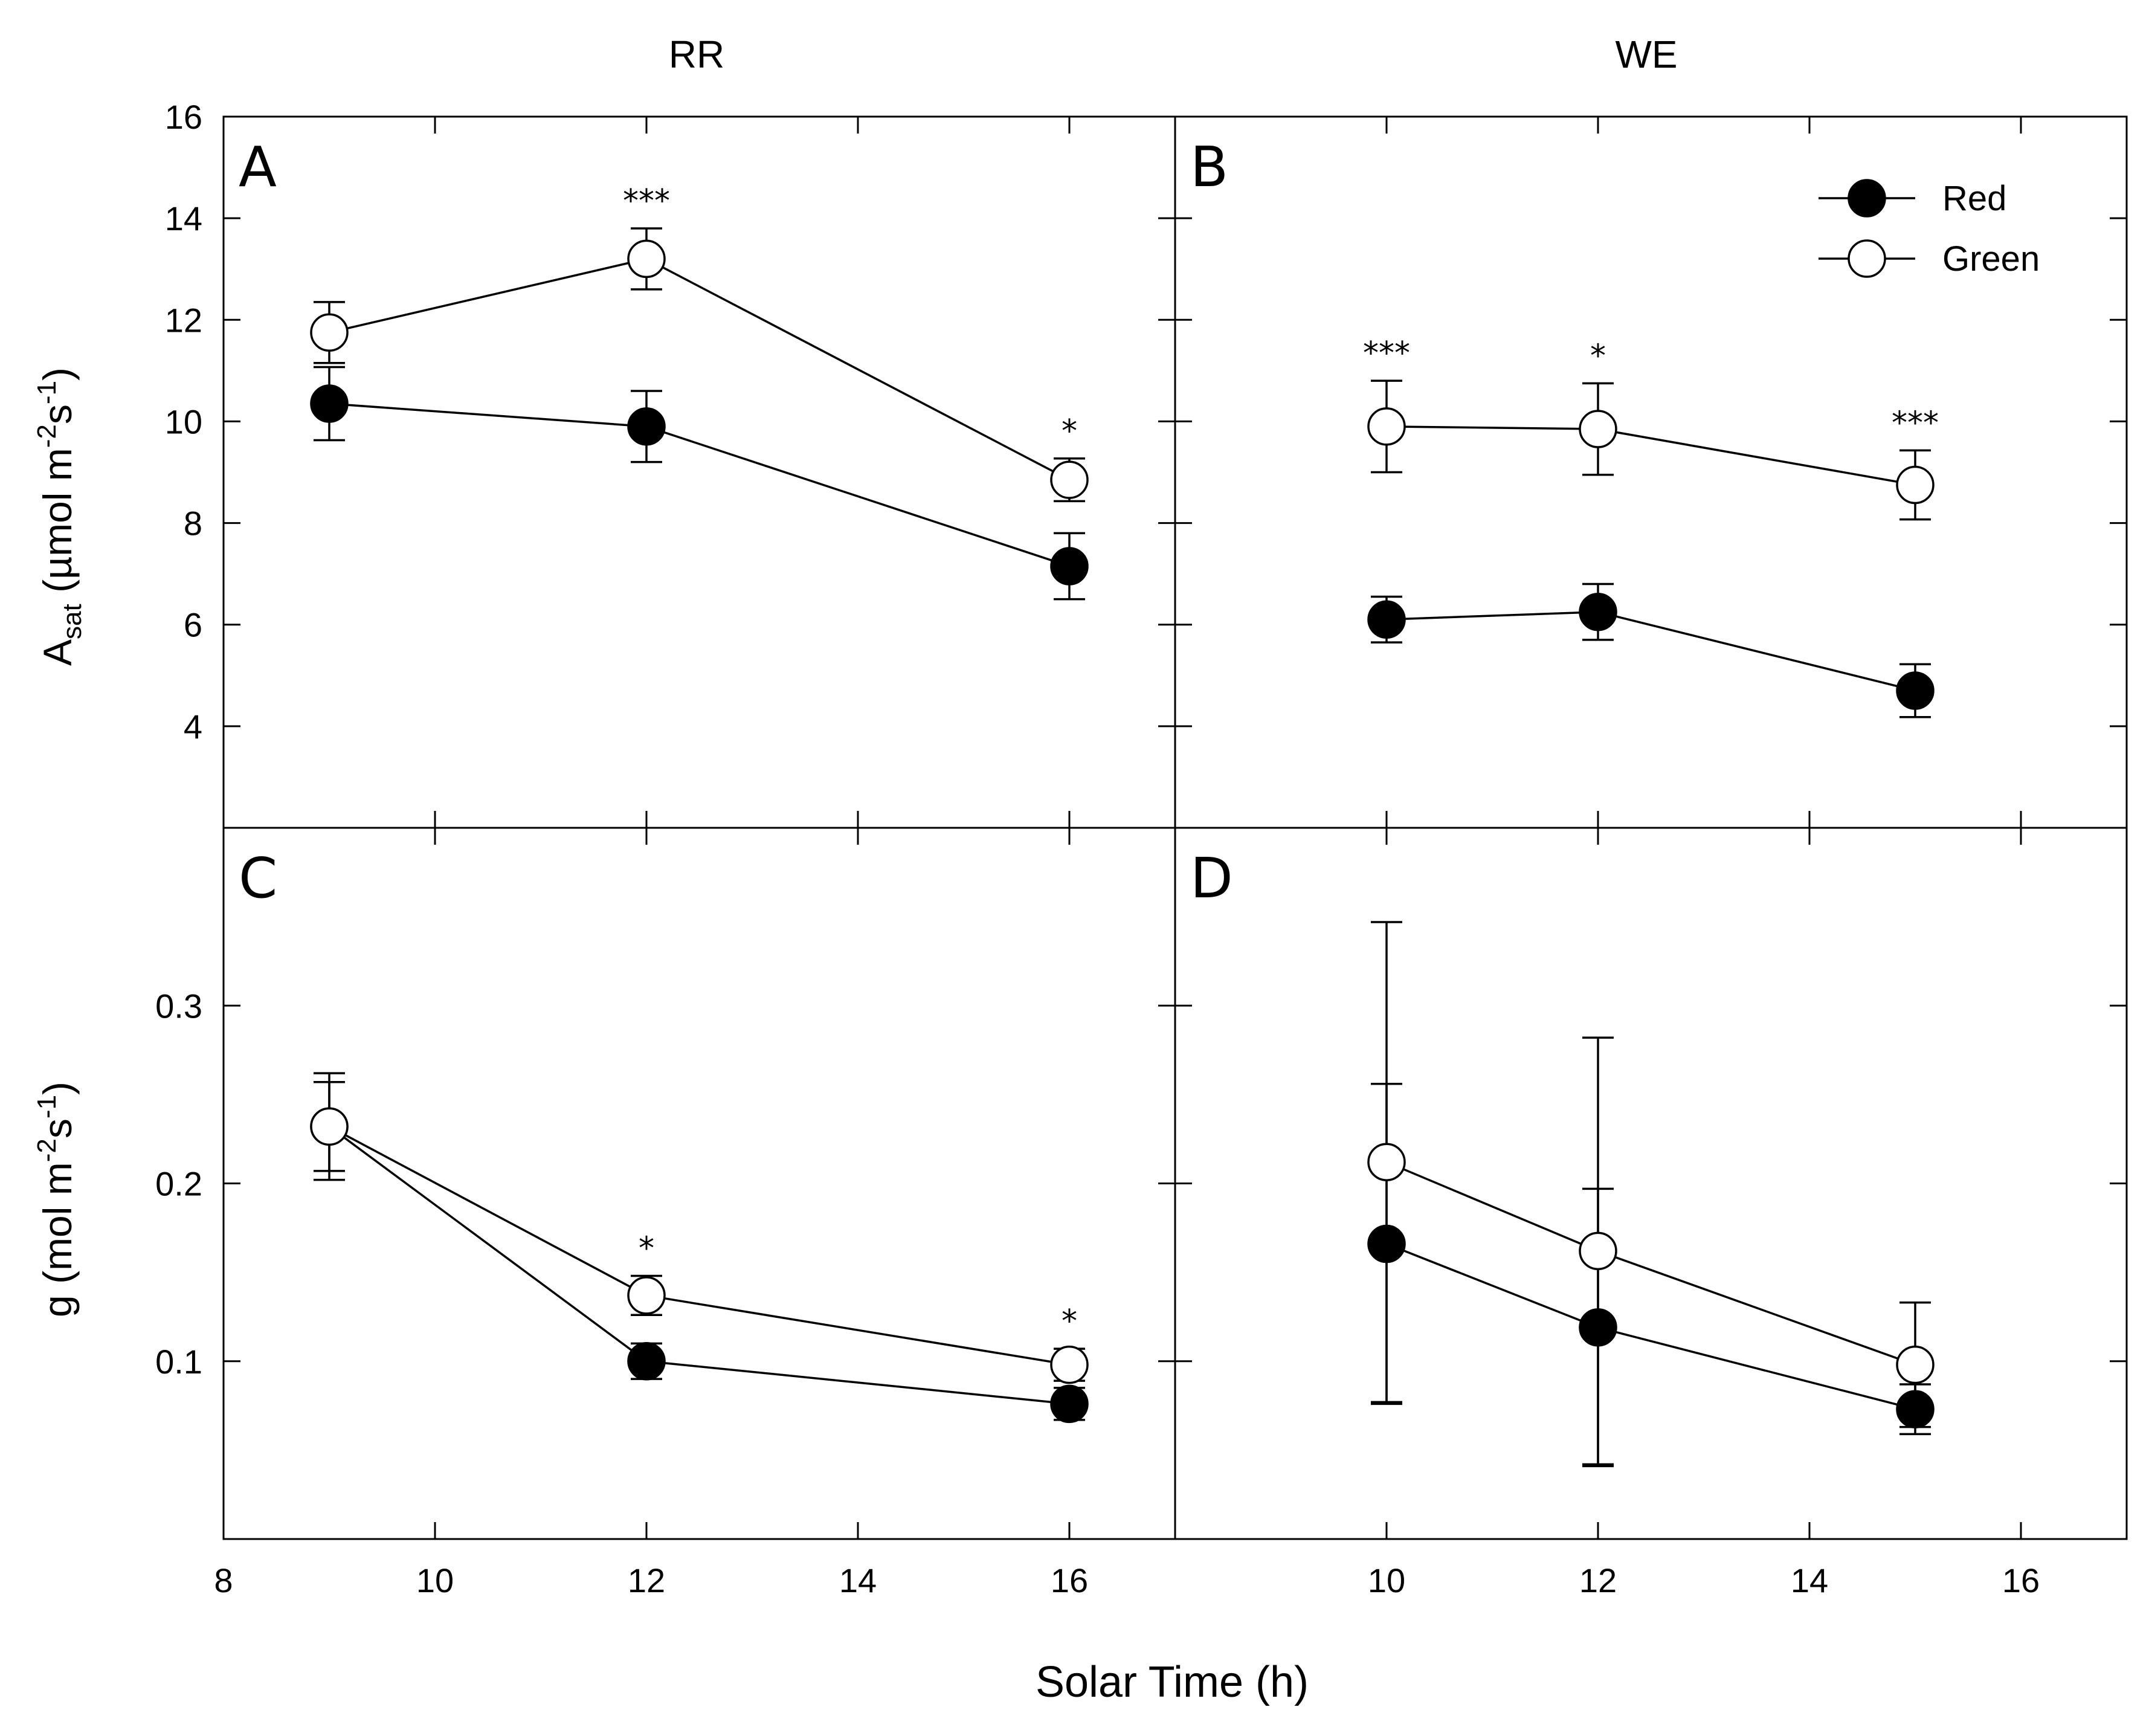 The image size is (2149, 1736). I want to click on series-line-red-c, so click(699, 1265).